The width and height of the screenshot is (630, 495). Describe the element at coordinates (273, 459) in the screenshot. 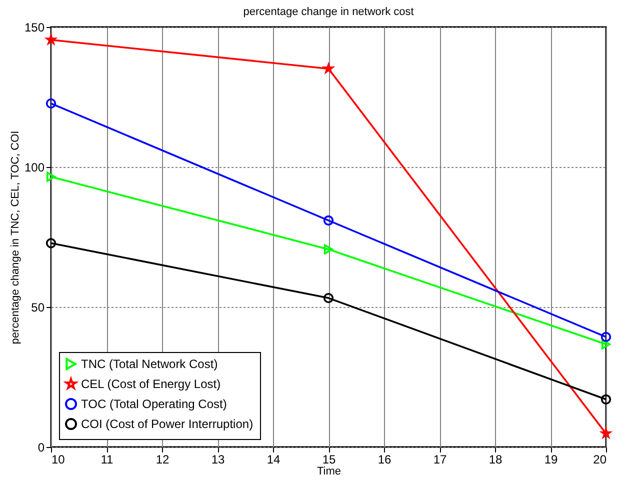

I see `x-tick-label: 14` at that location.